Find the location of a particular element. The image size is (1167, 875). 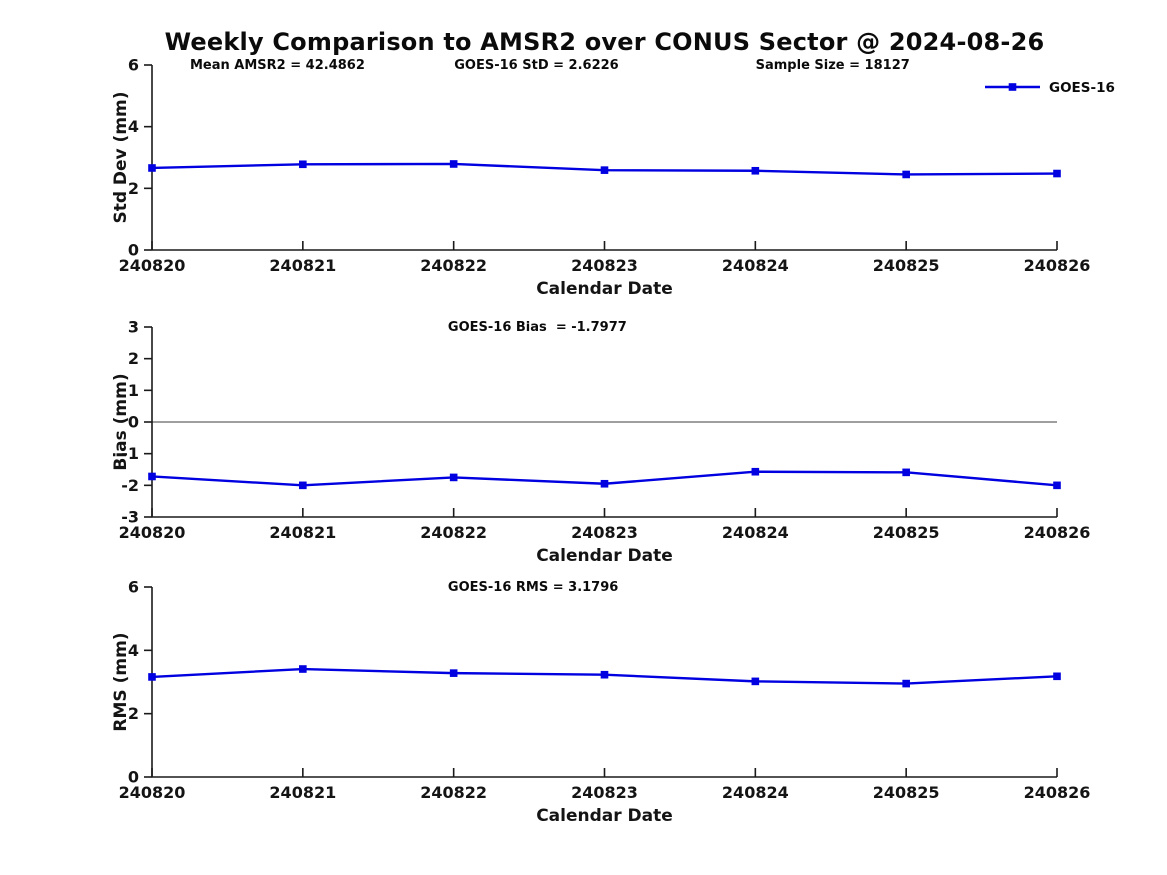

legend-label: GOES-16 is located at coordinates (1082, 88).